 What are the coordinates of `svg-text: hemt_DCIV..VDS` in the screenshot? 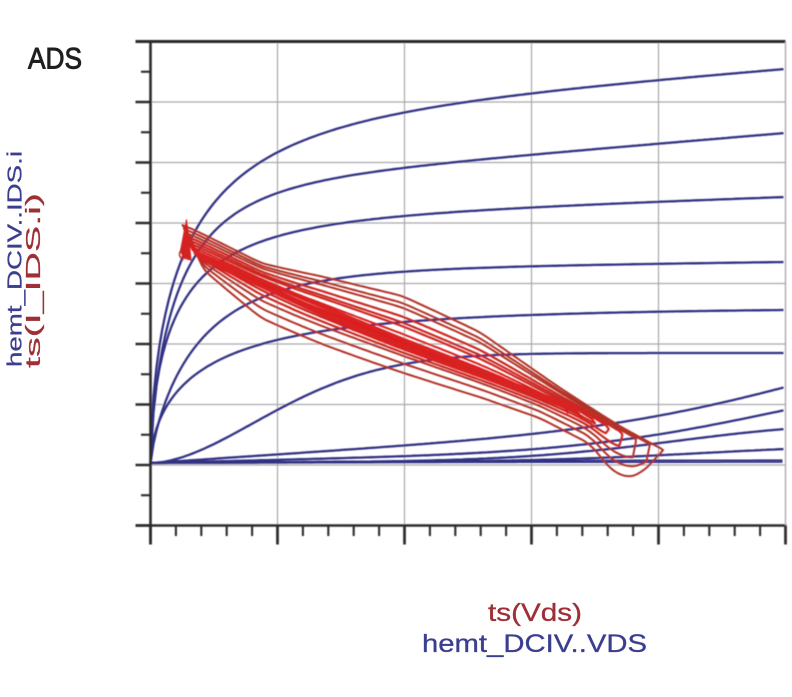 It's located at (534, 644).